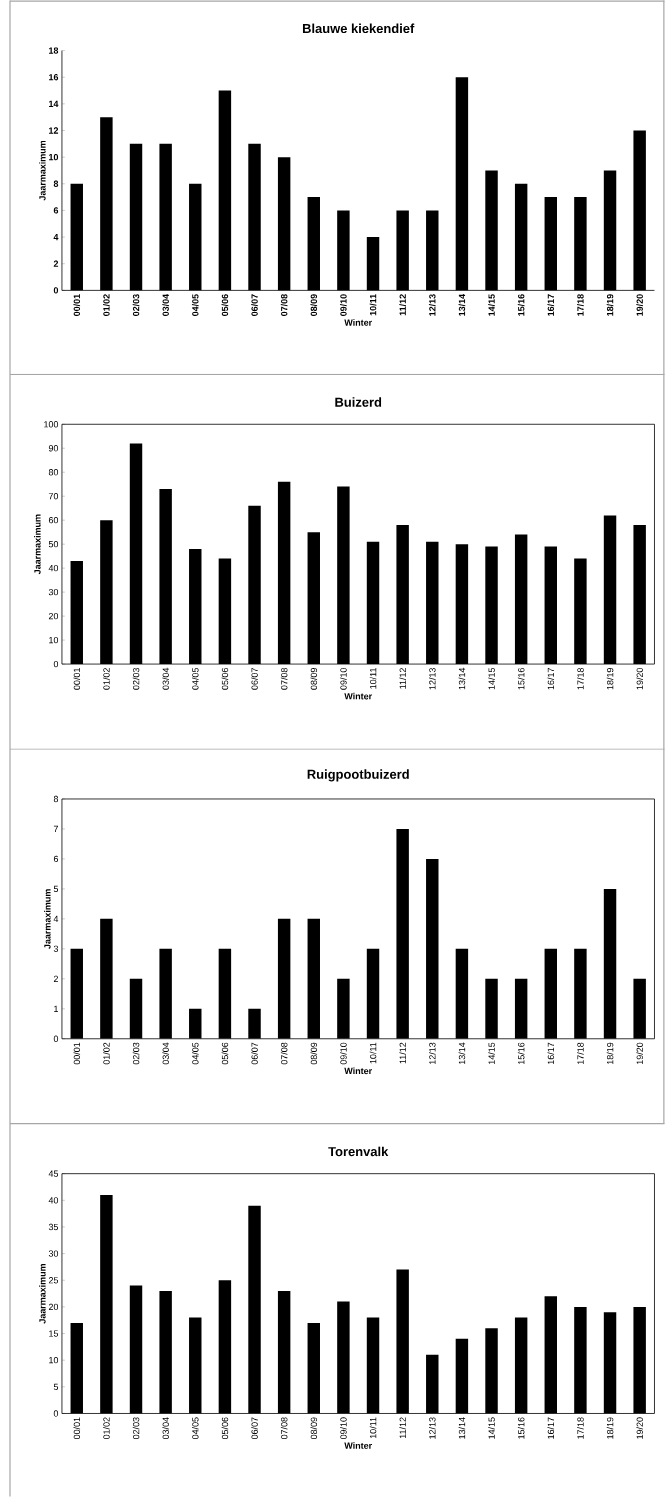 The image size is (665, 1497). I want to click on y-tick-label: 100, so click(51, 424).